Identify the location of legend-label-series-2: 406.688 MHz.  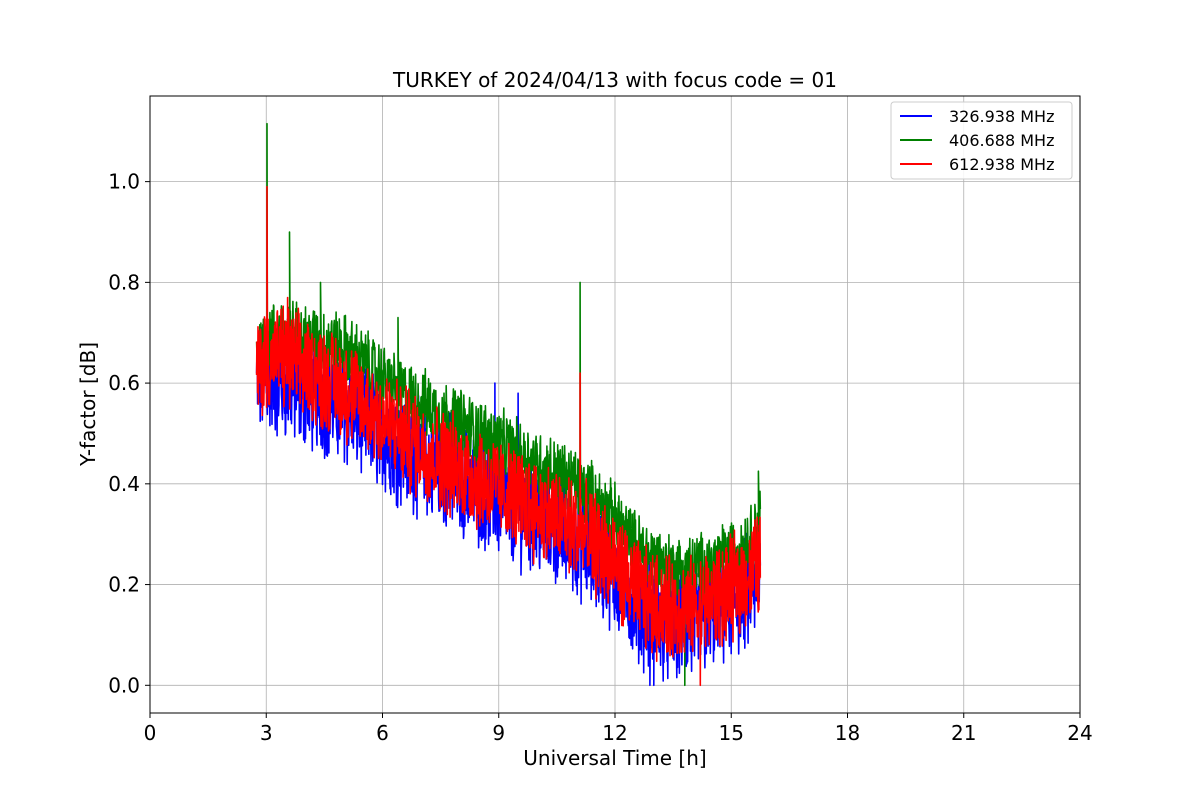
(1001, 140).